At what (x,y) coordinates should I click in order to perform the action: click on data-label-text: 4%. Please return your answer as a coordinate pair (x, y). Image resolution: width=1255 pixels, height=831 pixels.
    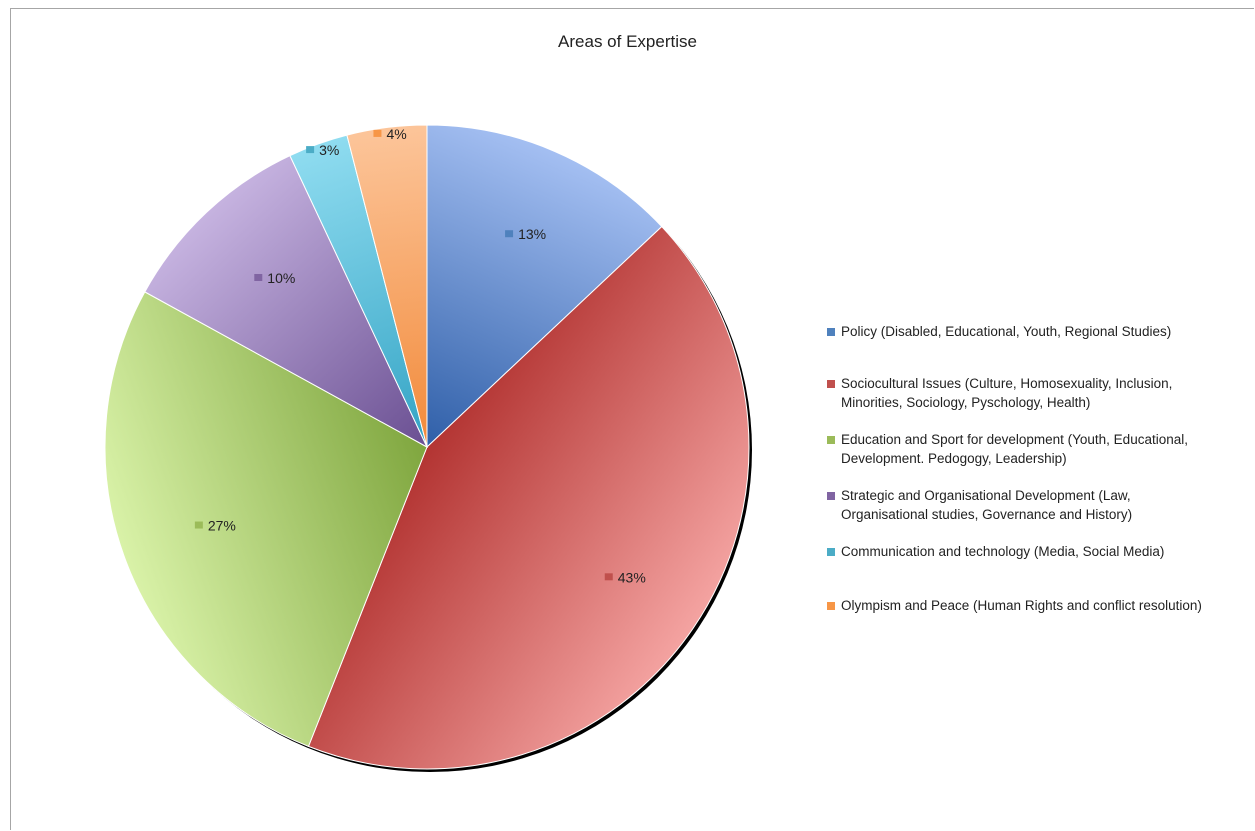
    Looking at the image, I should click on (396, 134).